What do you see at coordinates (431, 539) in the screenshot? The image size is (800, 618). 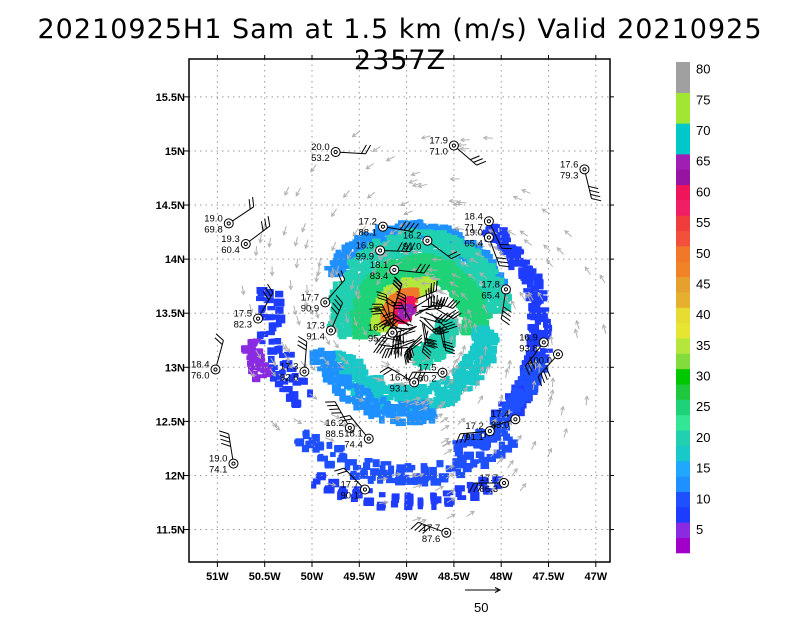 I see `station-value: 87.6` at bounding box center [431, 539].